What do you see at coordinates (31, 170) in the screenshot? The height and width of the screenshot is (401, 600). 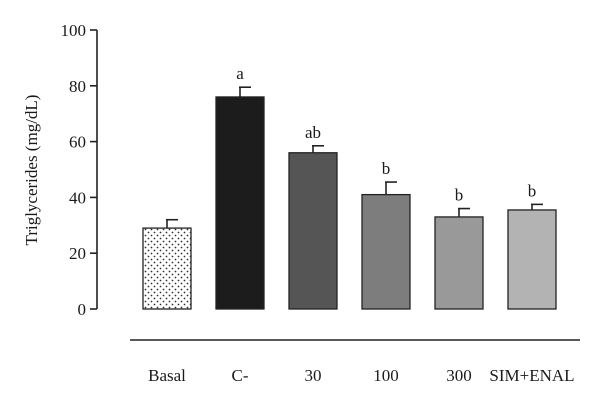 I see `y-axis-title: Triglycerides (mg/dL)` at bounding box center [31, 170].